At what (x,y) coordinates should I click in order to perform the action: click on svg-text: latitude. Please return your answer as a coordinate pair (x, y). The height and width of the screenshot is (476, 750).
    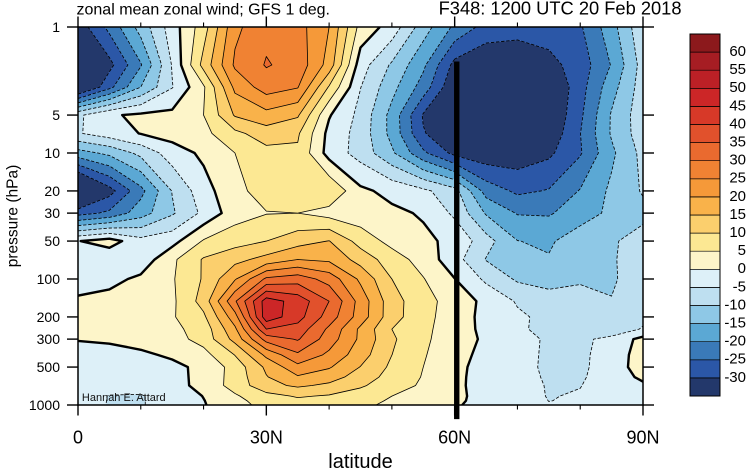
    Looking at the image, I should click on (360, 461).